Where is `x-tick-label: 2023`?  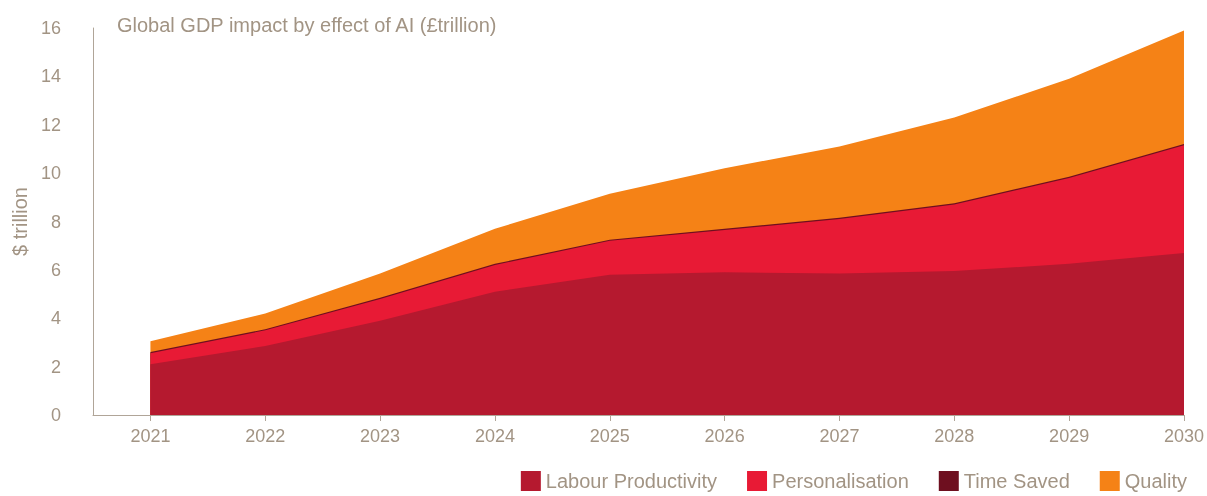 x-tick-label: 2023 is located at coordinates (380, 436).